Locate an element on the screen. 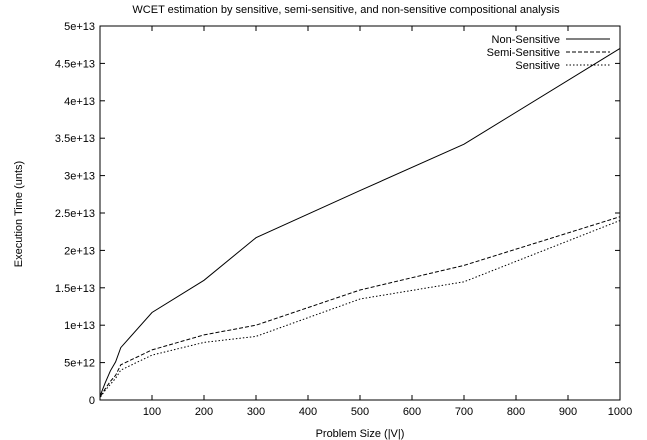 This screenshot has width=647, height=440. legend-label: Sensitive is located at coordinates (537, 66).